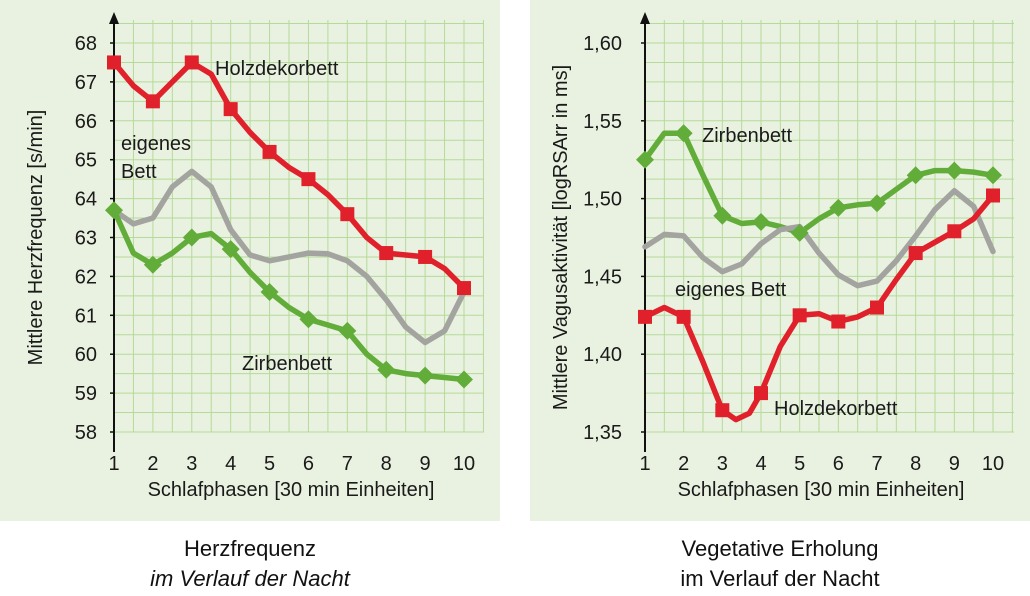  Describe the element at coordinates (780, 548) in the screenshot. I see `caption-title: Vegetative Erholung` at that location.